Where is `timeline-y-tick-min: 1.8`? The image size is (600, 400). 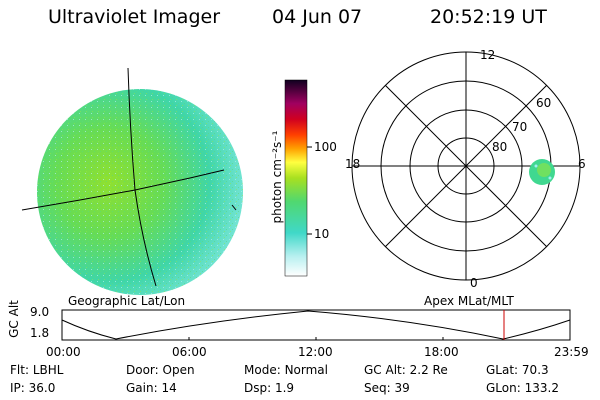 timeline-y-tick-min: 1.8 is located at coordinates (40, 333).